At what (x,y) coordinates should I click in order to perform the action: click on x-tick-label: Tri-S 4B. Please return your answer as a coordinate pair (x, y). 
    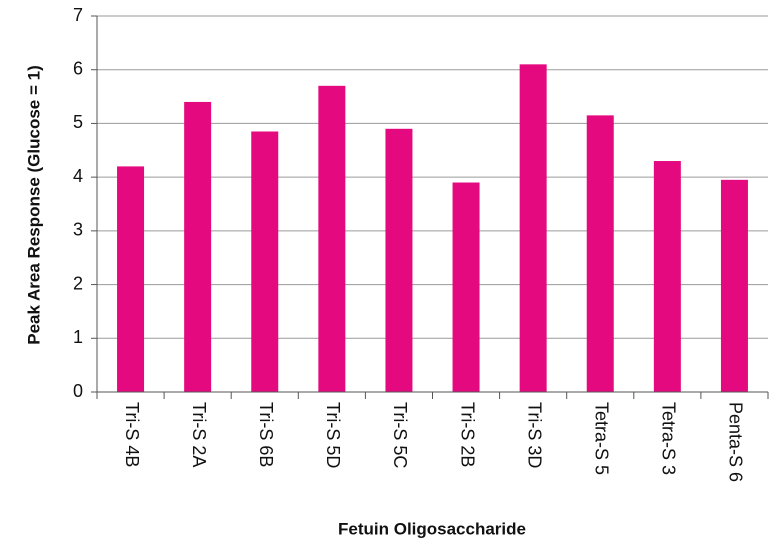
    Looking at the image, I should click on (132, 434).